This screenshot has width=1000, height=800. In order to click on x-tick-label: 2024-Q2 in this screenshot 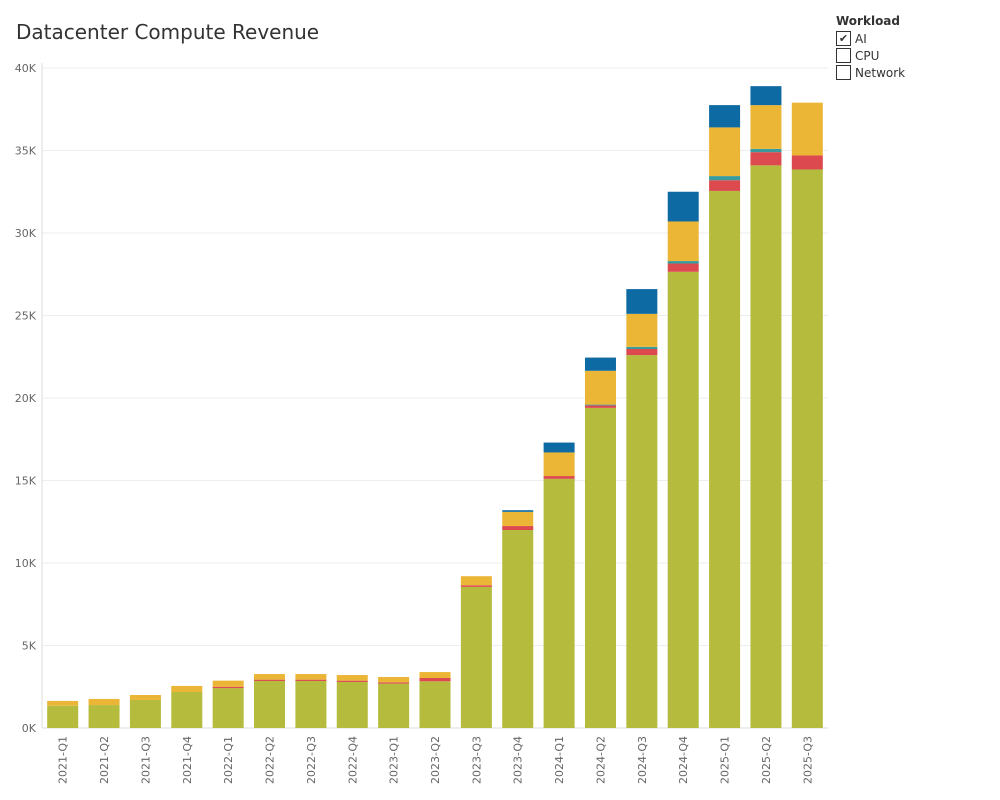, I will do `click(600, 760)`.